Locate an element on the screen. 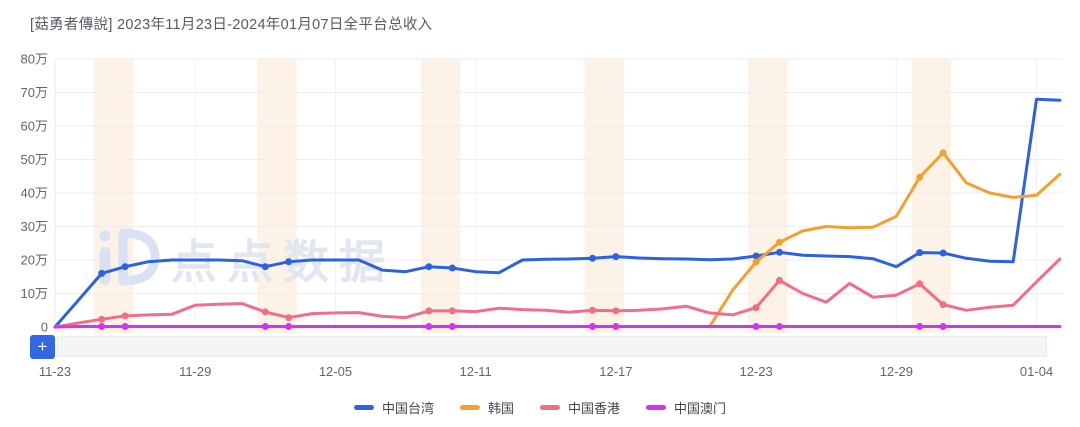 The width and height of the screenshot is (1080, 427). legend-item-hongkong: 中国香港 is located at coordinates (580, 407).